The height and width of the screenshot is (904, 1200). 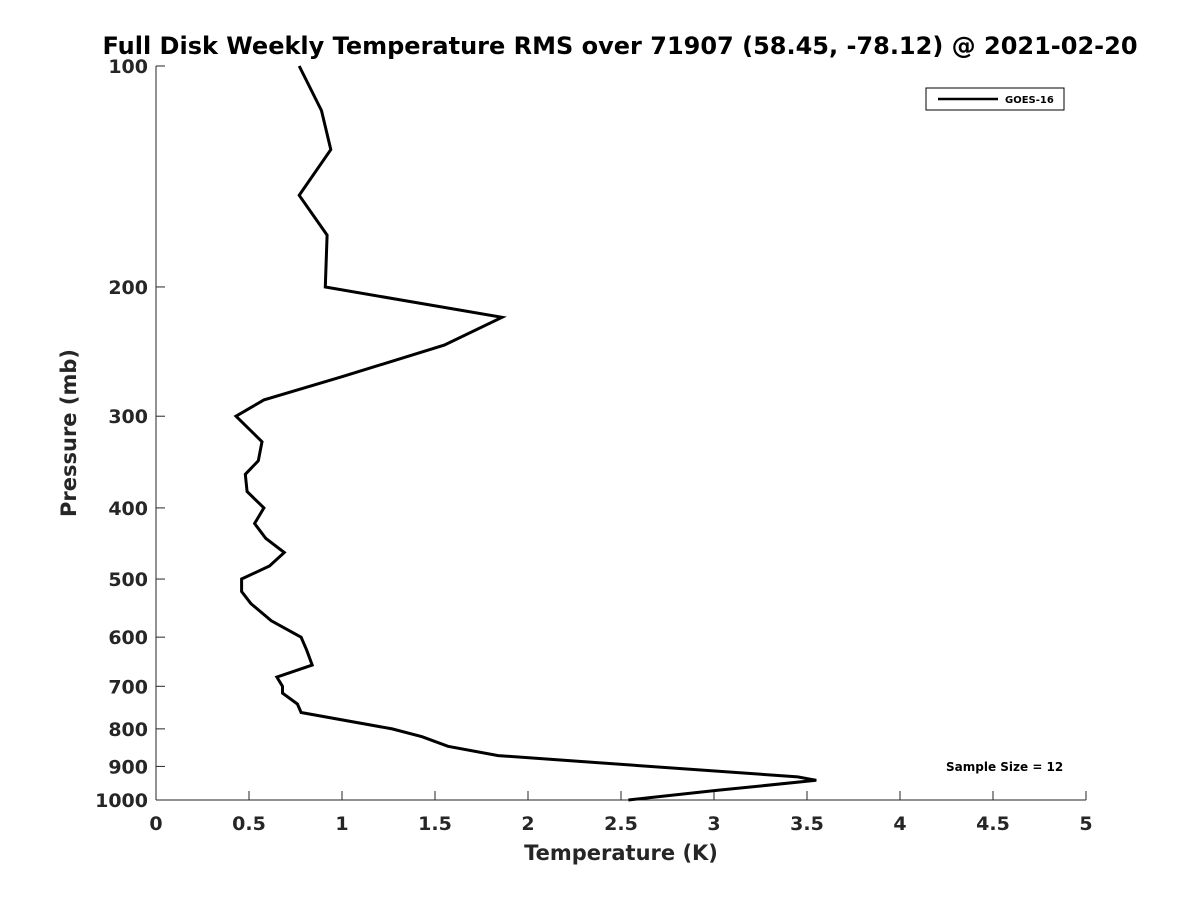 What do you see at coordinates (995, 99) in the screenshot?
I see `legend: GOES-16` at bounding box center [995, 99].